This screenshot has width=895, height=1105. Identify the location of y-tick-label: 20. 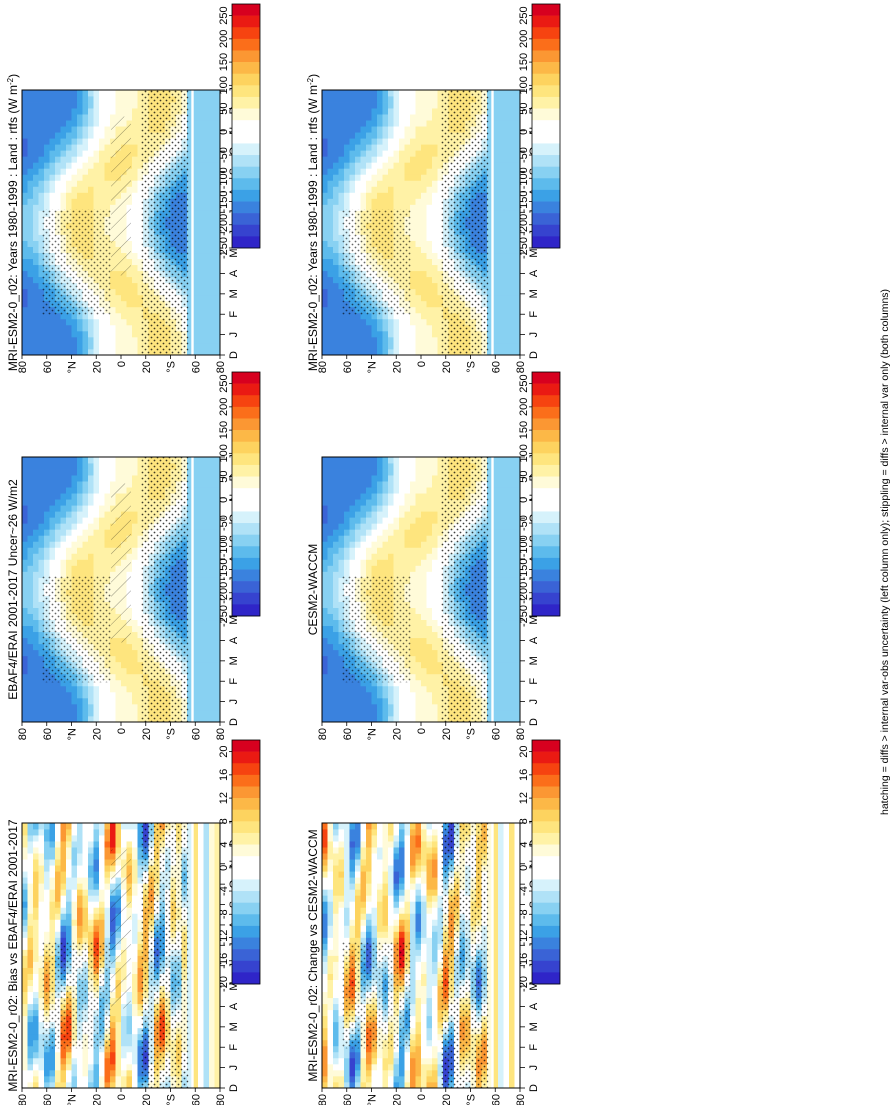
(397, 367).